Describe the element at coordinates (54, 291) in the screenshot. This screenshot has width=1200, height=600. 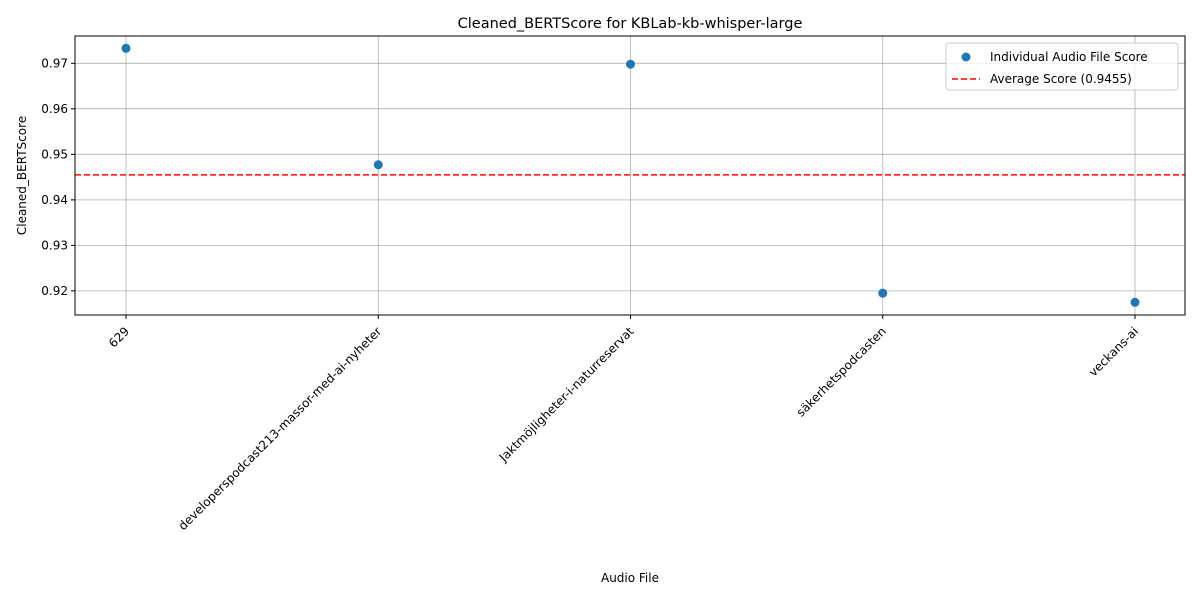
I see `y-tick-label: 0.92` at that location.